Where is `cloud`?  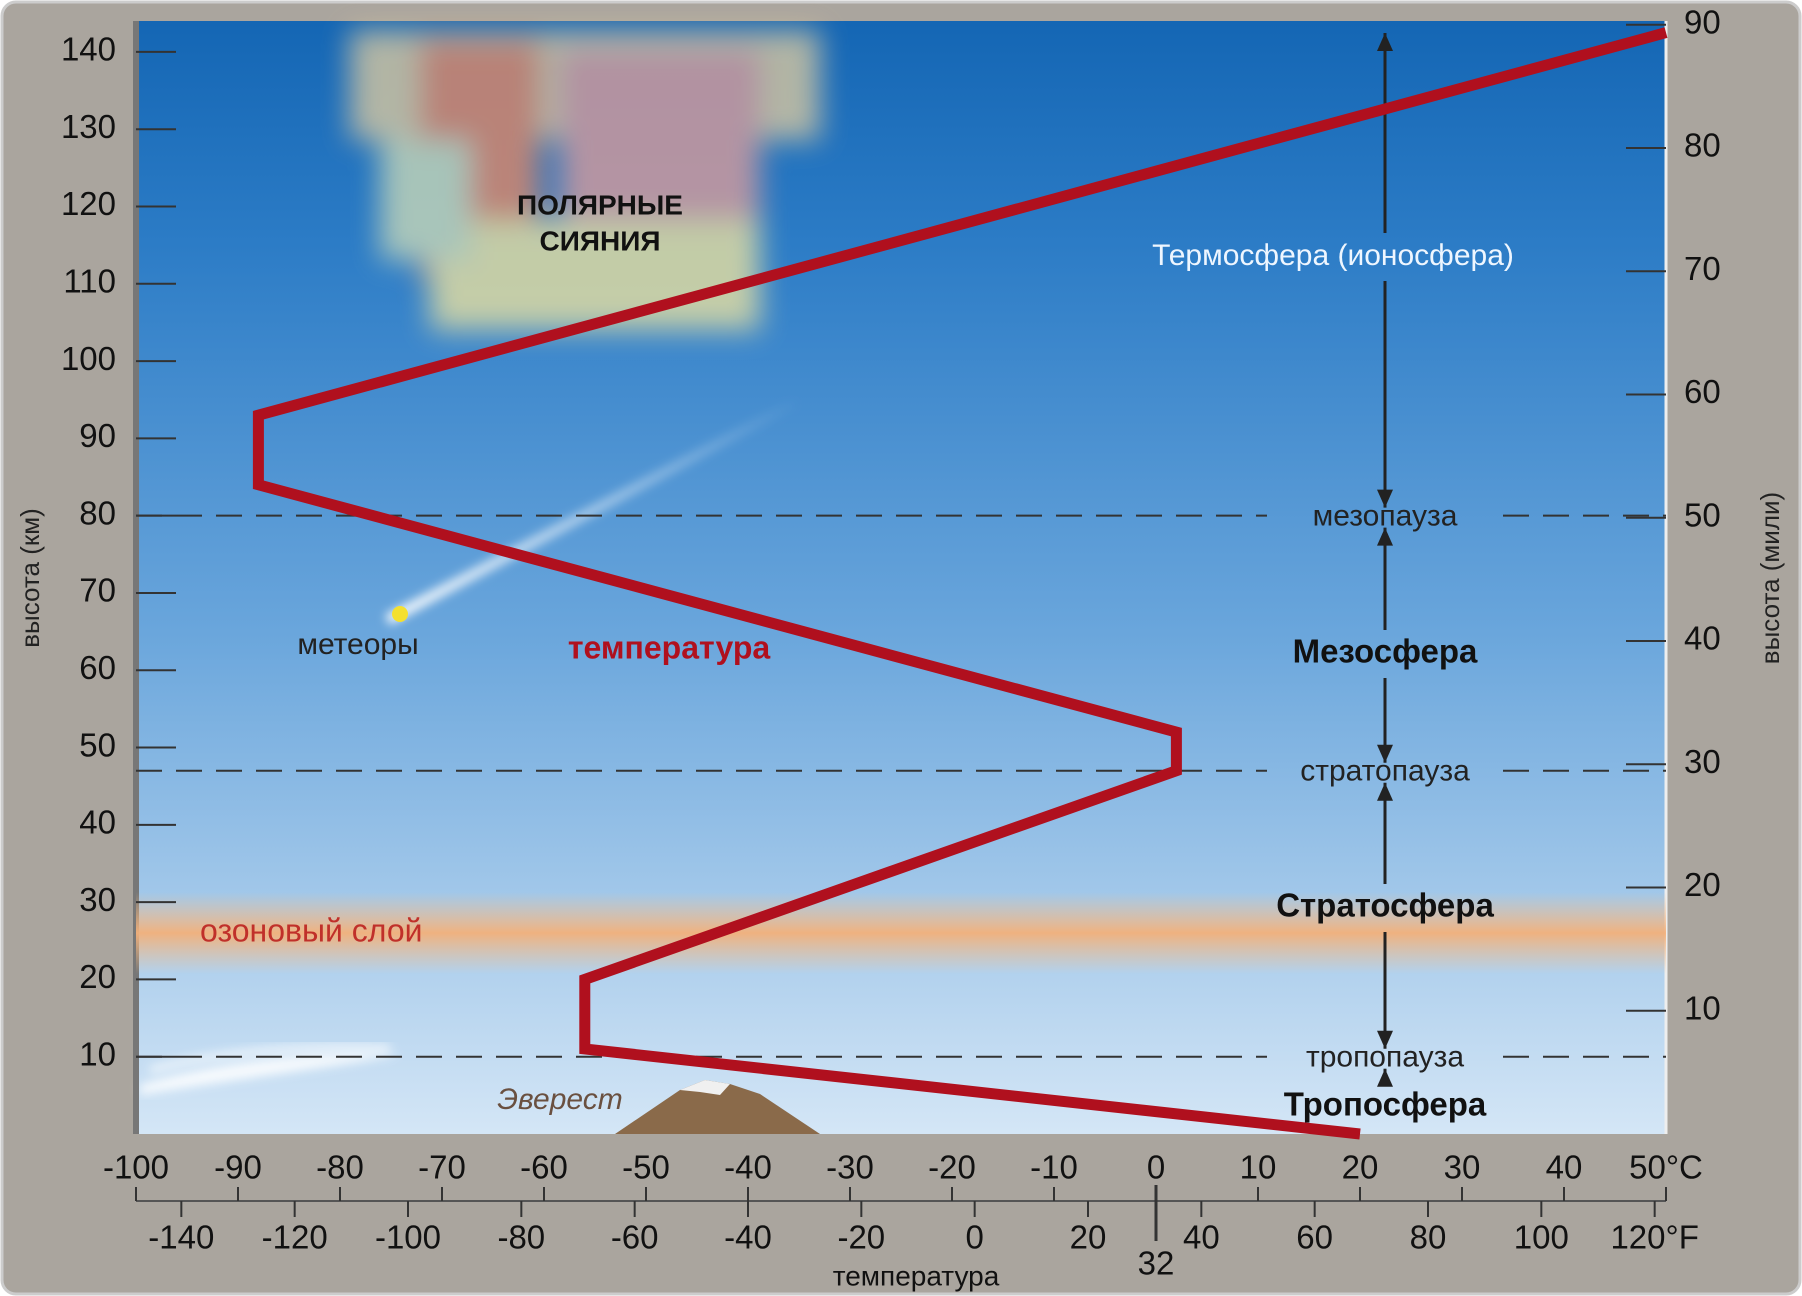 cloud is located at coordinates (270, 1069).